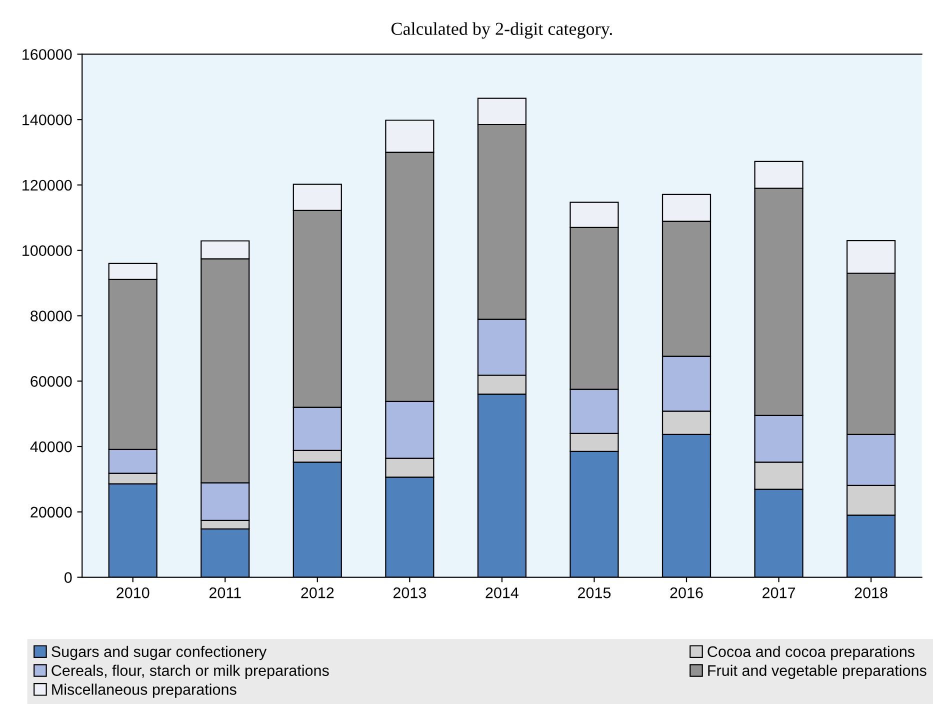 This screenshot has height=704, width=933. I want to click on y-tick-label: 20000, so click(51, 512).